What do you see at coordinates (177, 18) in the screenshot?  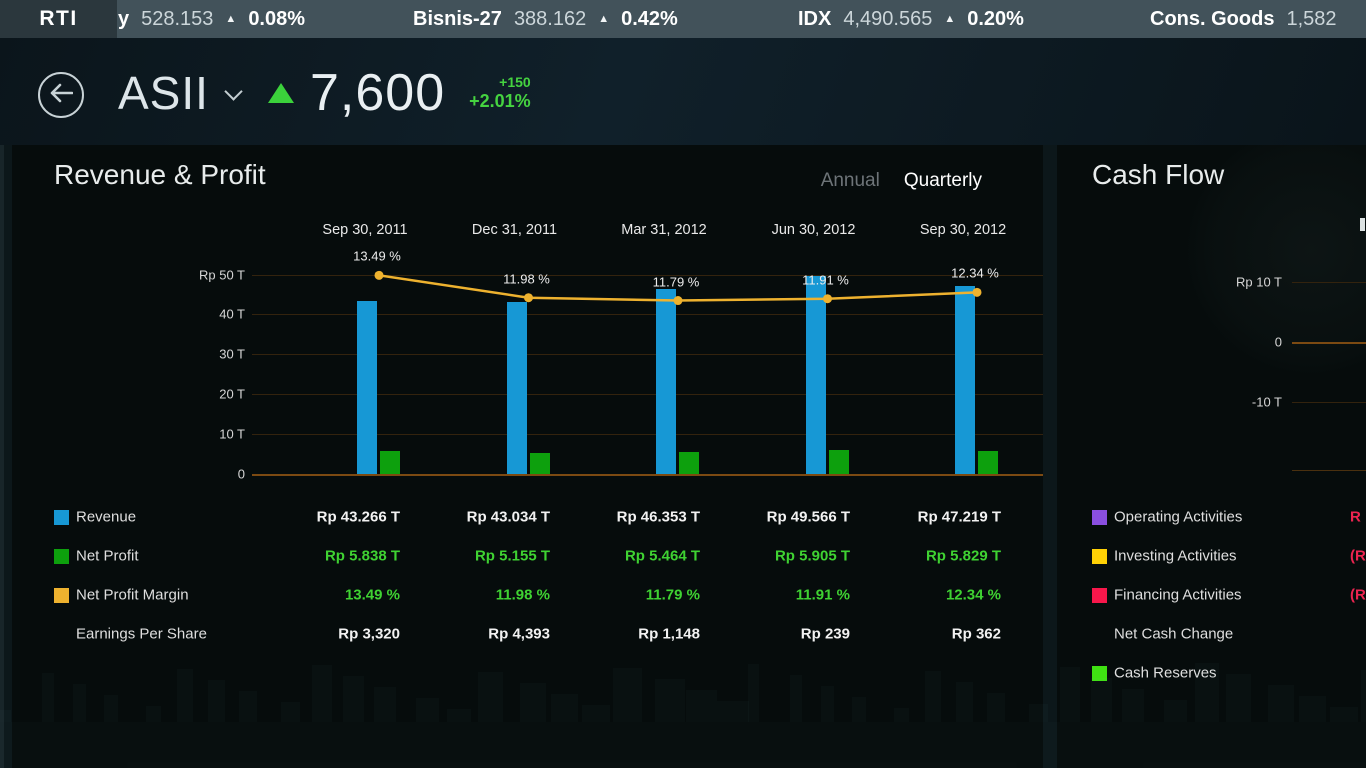 I see `index-value: 528.153` at bounding box center [177, 18].